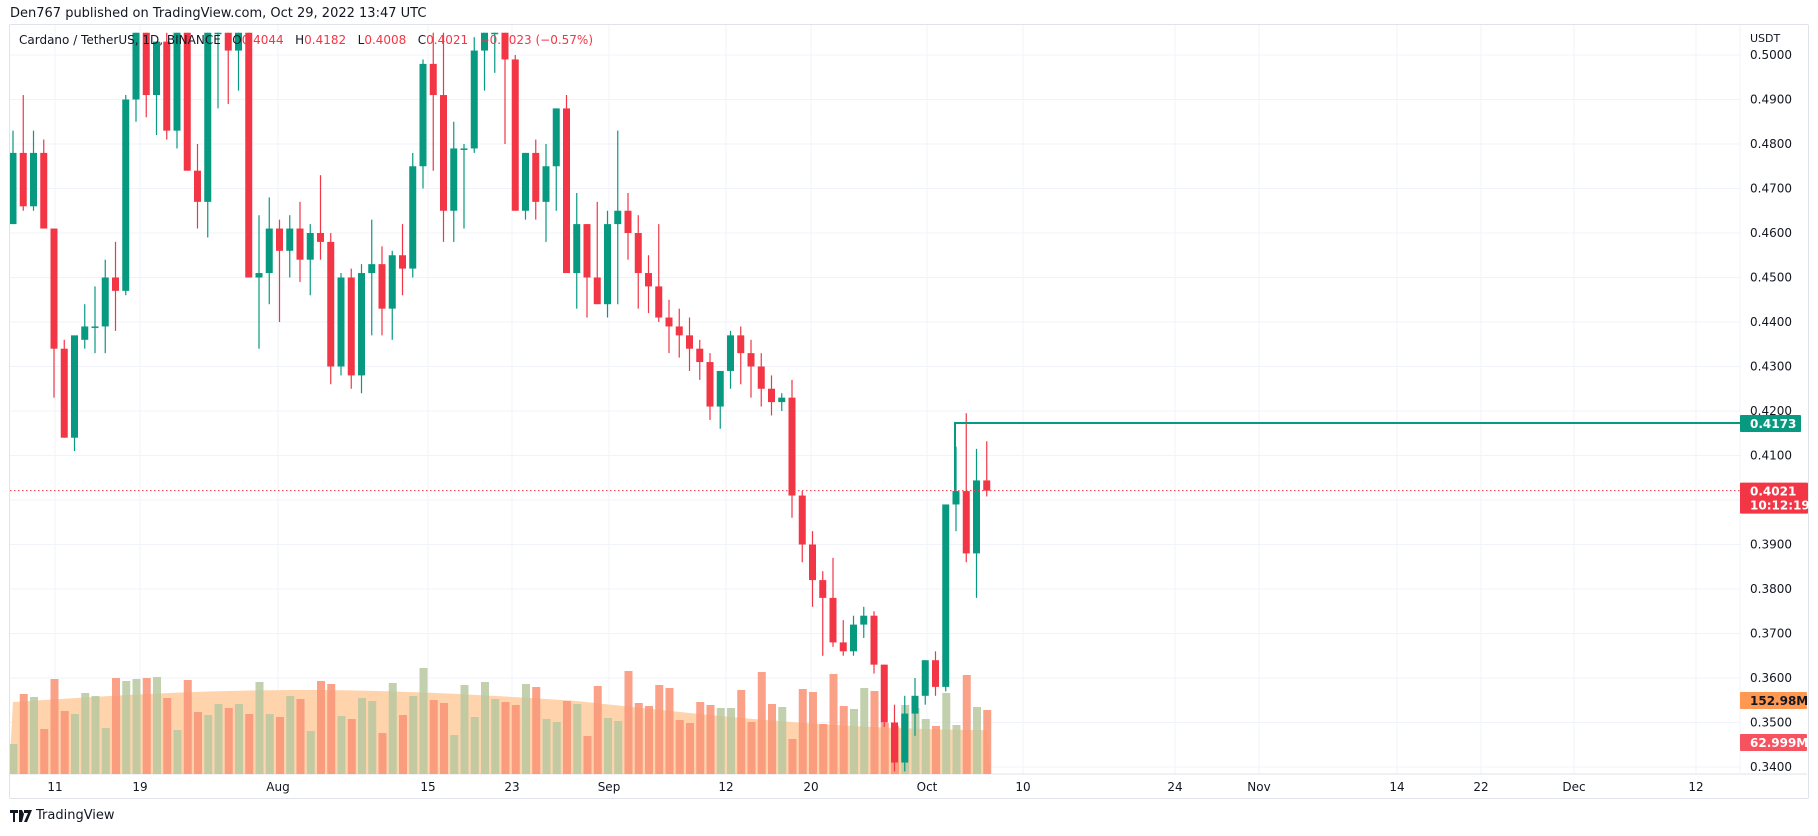 This screenshot has width=1818, height=836. I want to click on price-tick: 0.3900, so click(1771, 545).